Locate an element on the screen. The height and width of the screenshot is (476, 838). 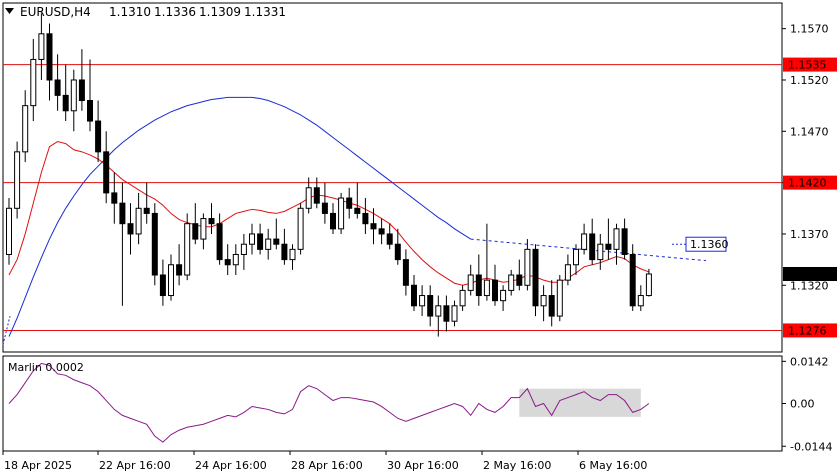
target-label: 1.1360 is located at coordinates (709, 244).